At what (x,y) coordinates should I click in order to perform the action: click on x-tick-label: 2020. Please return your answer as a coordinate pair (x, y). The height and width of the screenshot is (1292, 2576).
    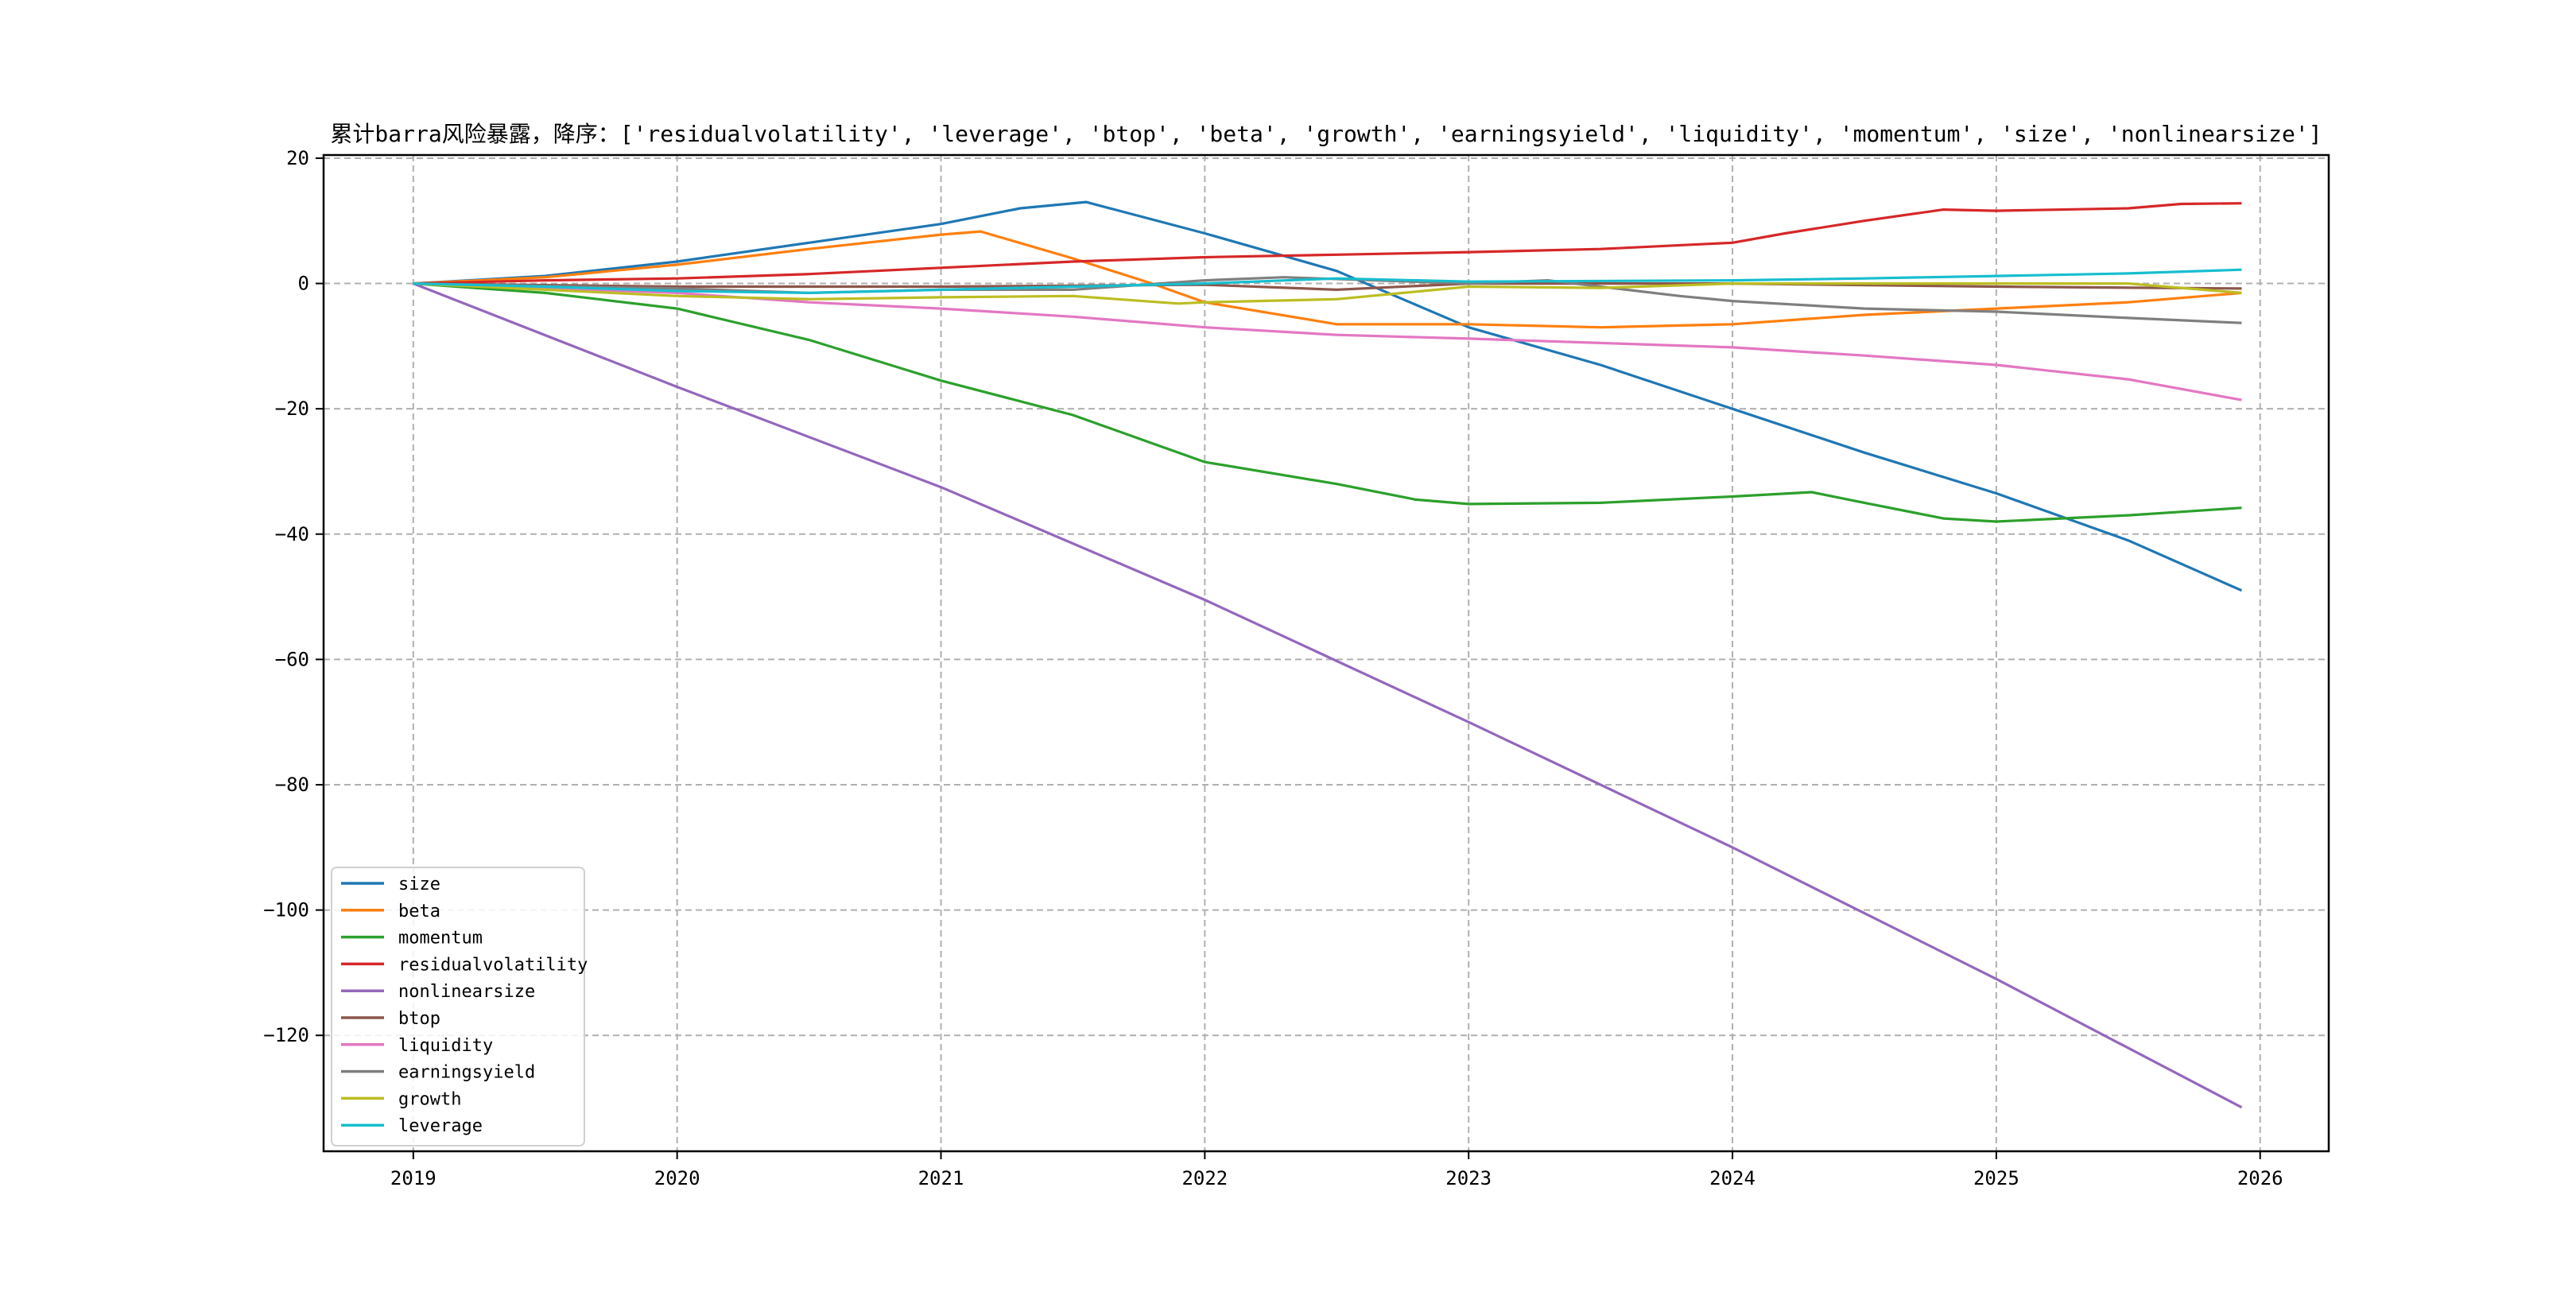
    Looking at the image, I should click on (677, 1178).